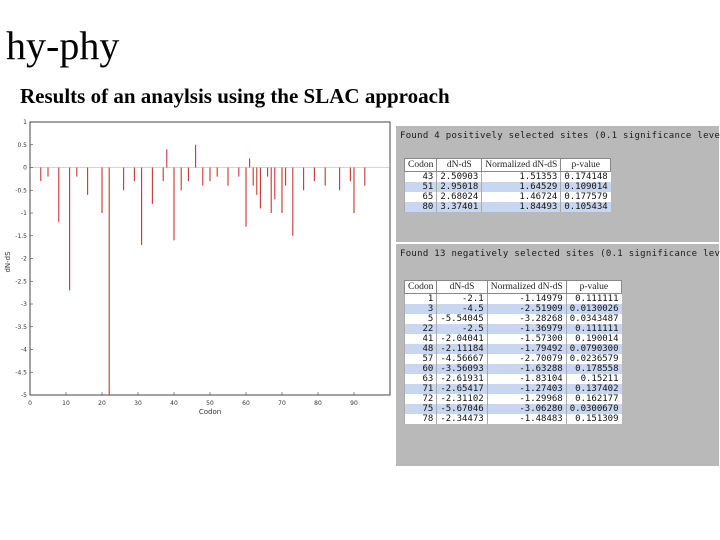 The height and width of the screenshot is (540, 720). I want to click on table-cell: 2.68024, so click(459, 197).